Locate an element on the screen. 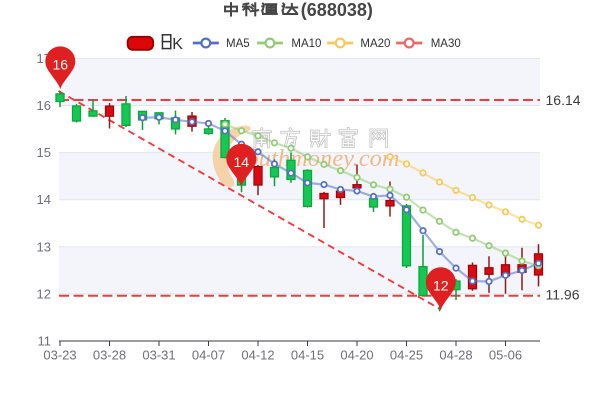 The width and height of the screenshot is (600, 400). svg-text: MA30 is located at coordinates (446, 44).